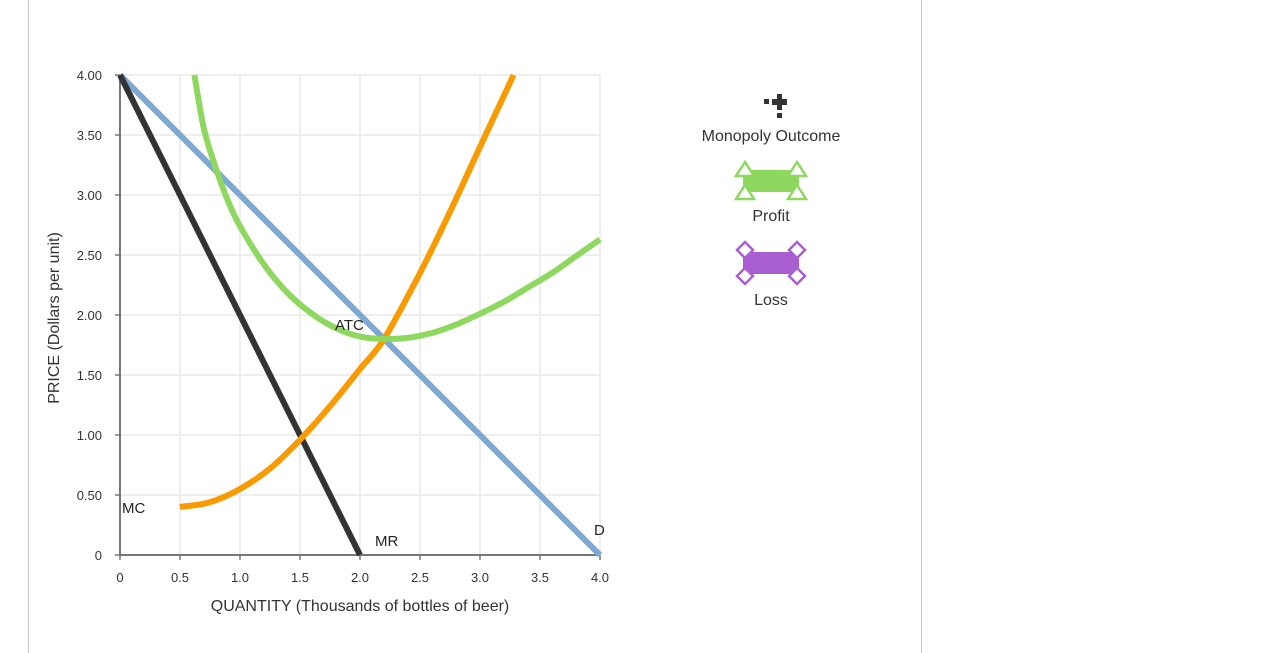  I want to click on y-tick-label: 4.00, so click(89, 75).